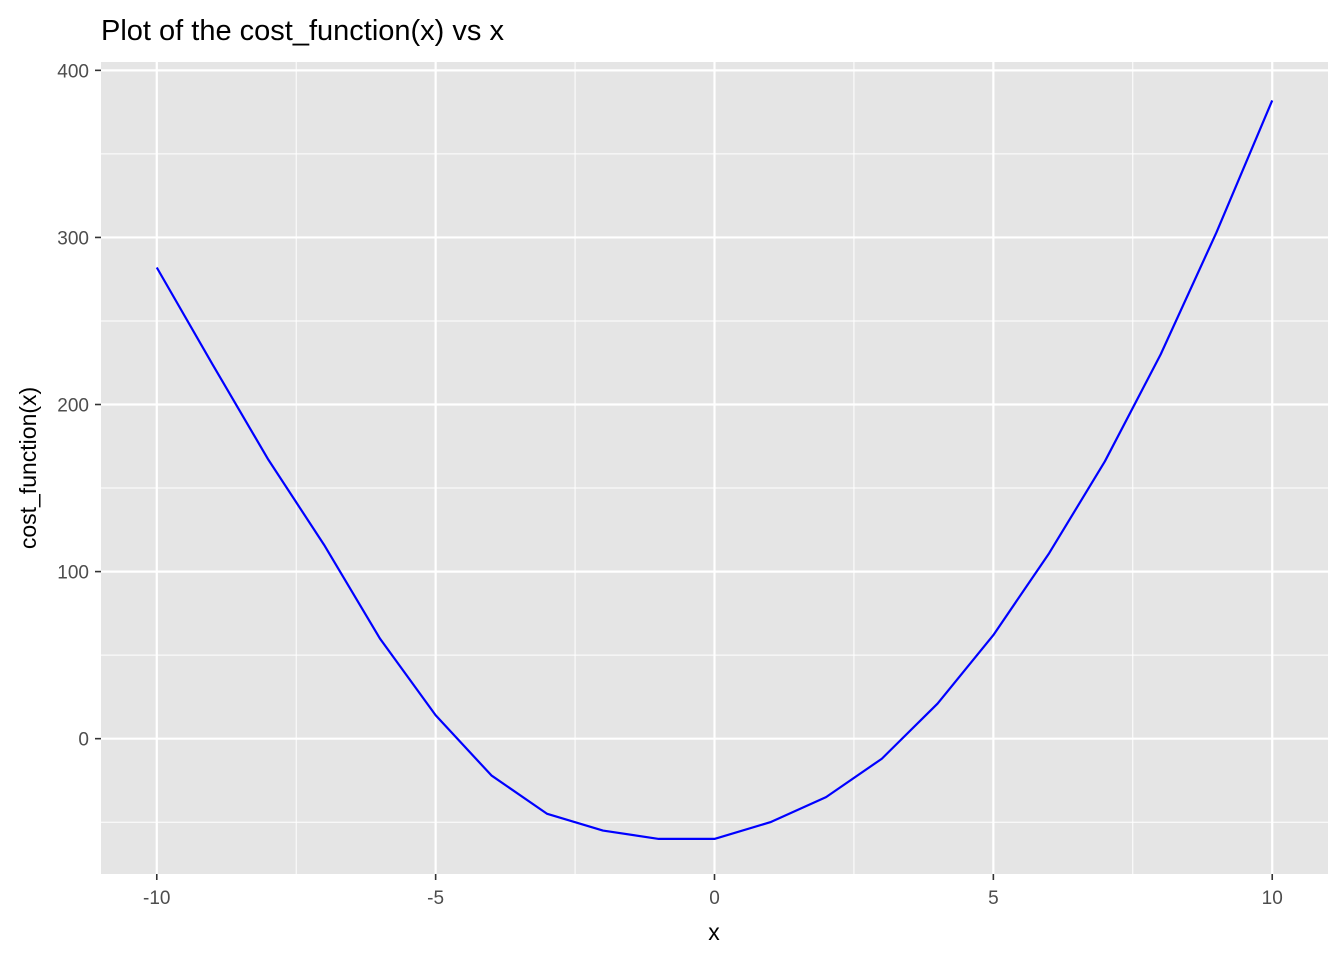  Describe the element at coordinates (73, 573) in the screenshot. I see `y-tick-label: 100` at that location.